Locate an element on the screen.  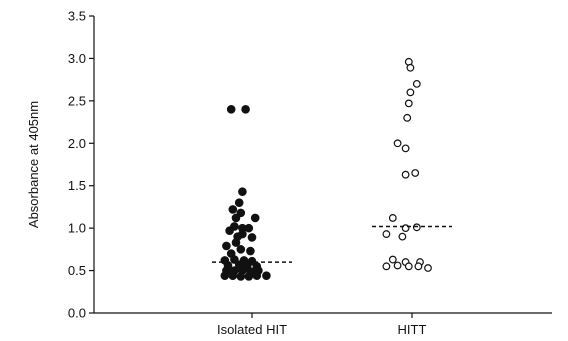
median-lines is located at coordinates (332, 244).